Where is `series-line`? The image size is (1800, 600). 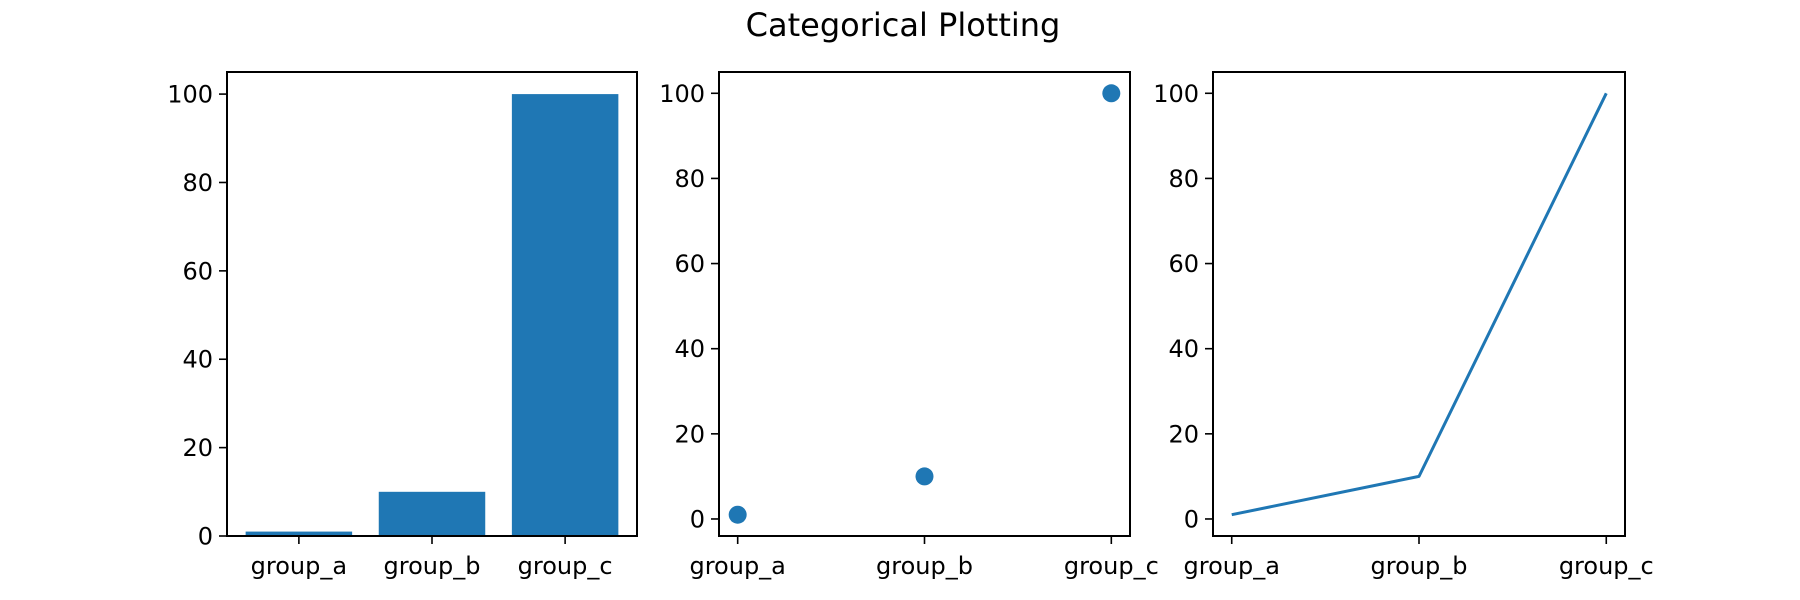
series-line is located at coordinates (1419, 304).